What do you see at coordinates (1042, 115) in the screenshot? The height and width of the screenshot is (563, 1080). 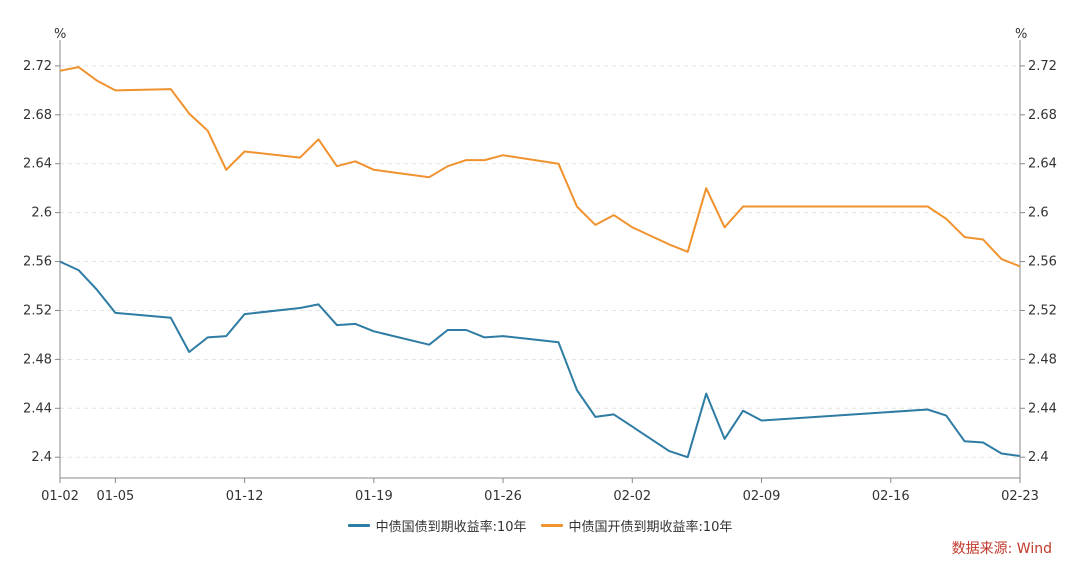 I see `y-right-tick-label: 2.68` at bounding box center [1042, 115].